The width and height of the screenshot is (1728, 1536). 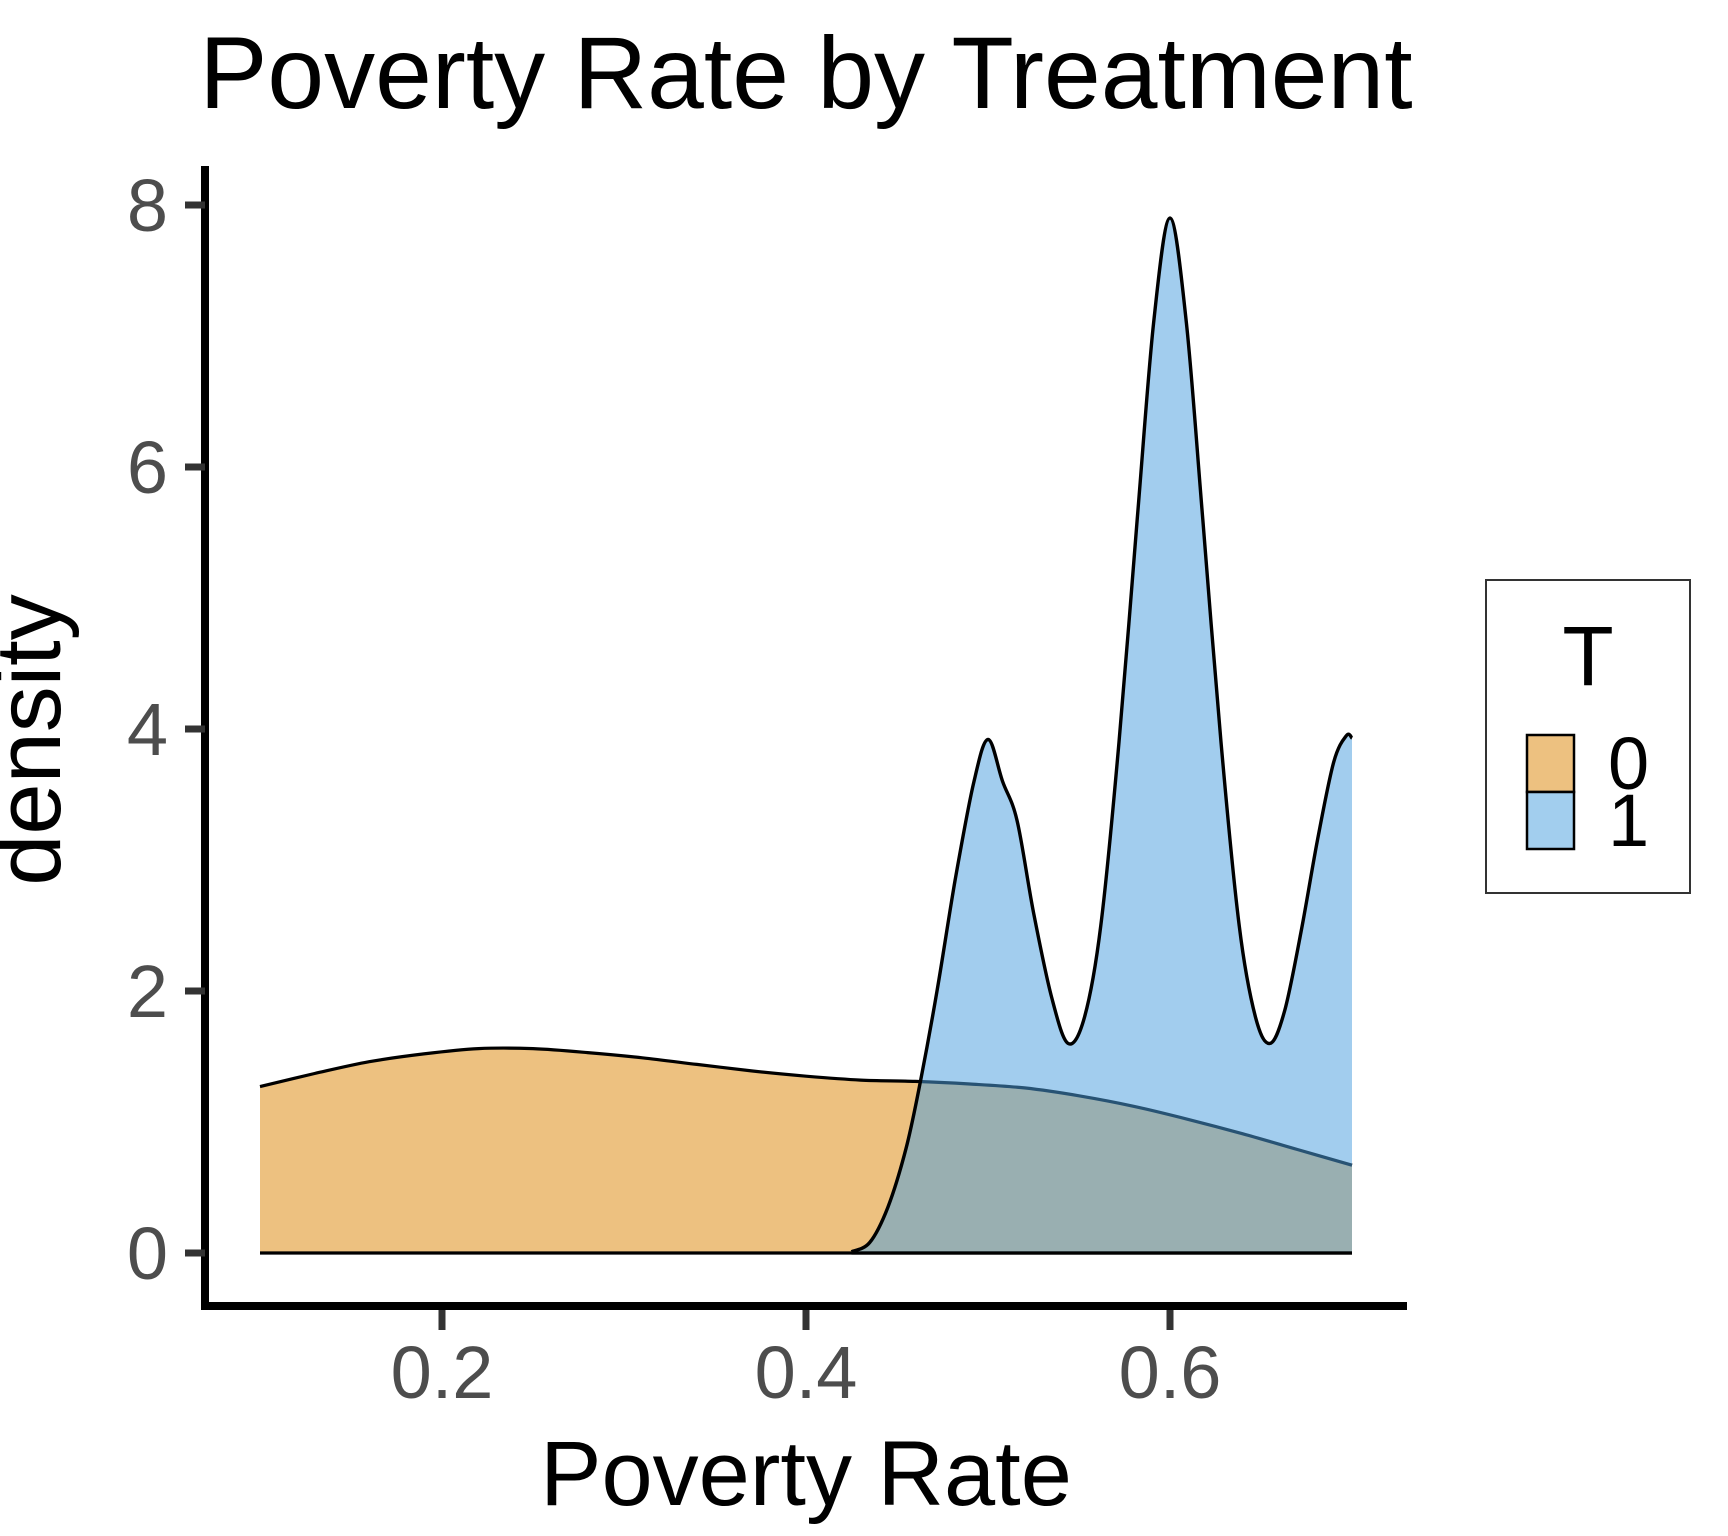 I want to click on x-axis-title: Poverty Rate, so click(x=806, y=1474).